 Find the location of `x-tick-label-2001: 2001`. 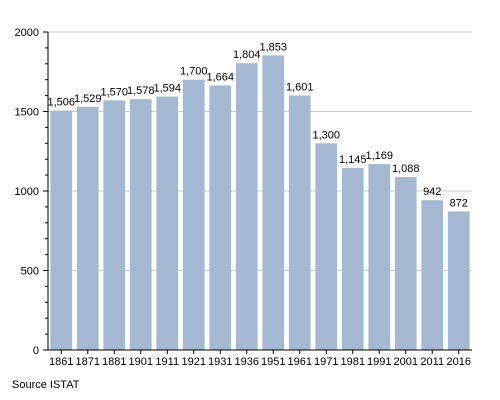

x-tick-label-2001: 2001 is located at coordinates (406, 362).